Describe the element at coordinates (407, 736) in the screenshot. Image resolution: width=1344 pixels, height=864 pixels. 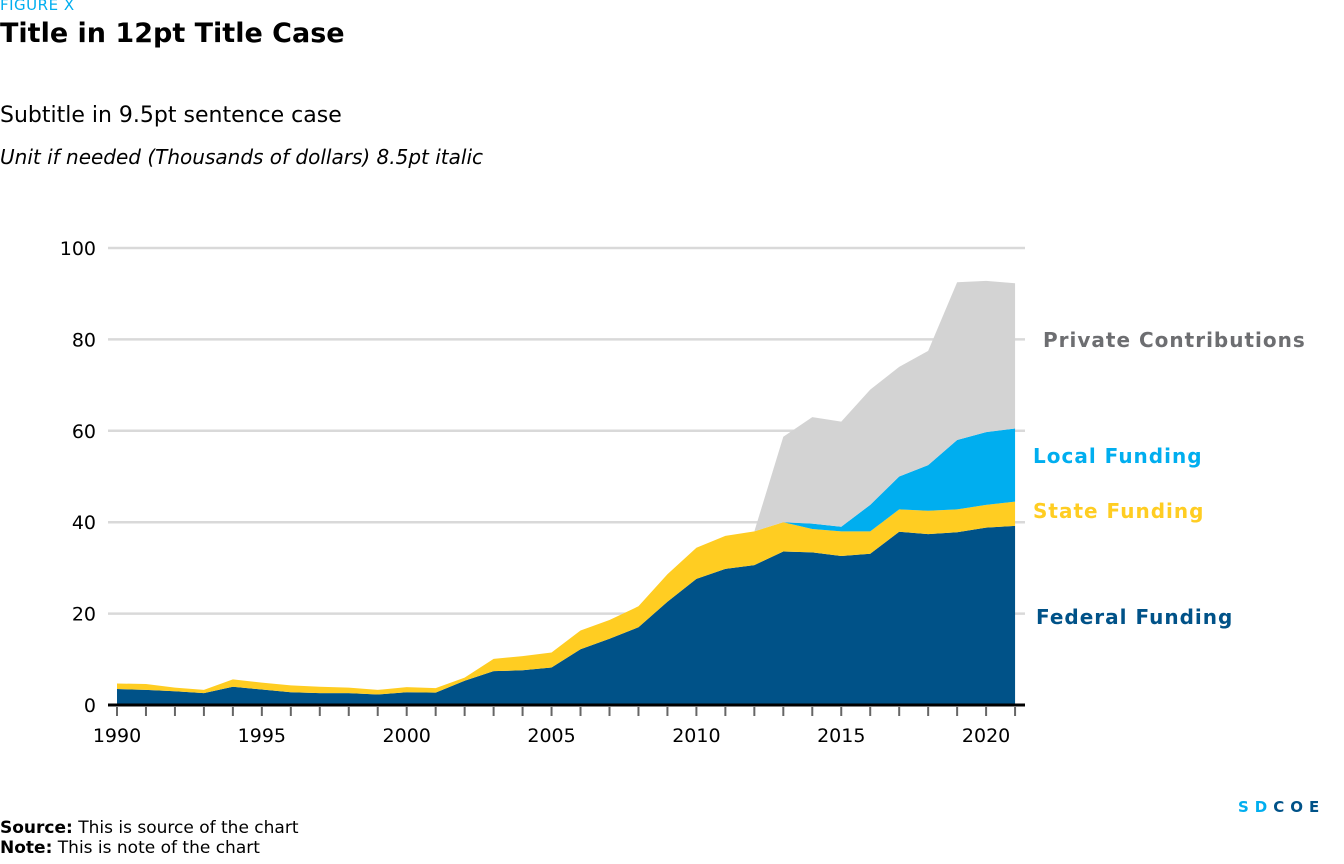
I see `x-tick-label: 2000` at that location.